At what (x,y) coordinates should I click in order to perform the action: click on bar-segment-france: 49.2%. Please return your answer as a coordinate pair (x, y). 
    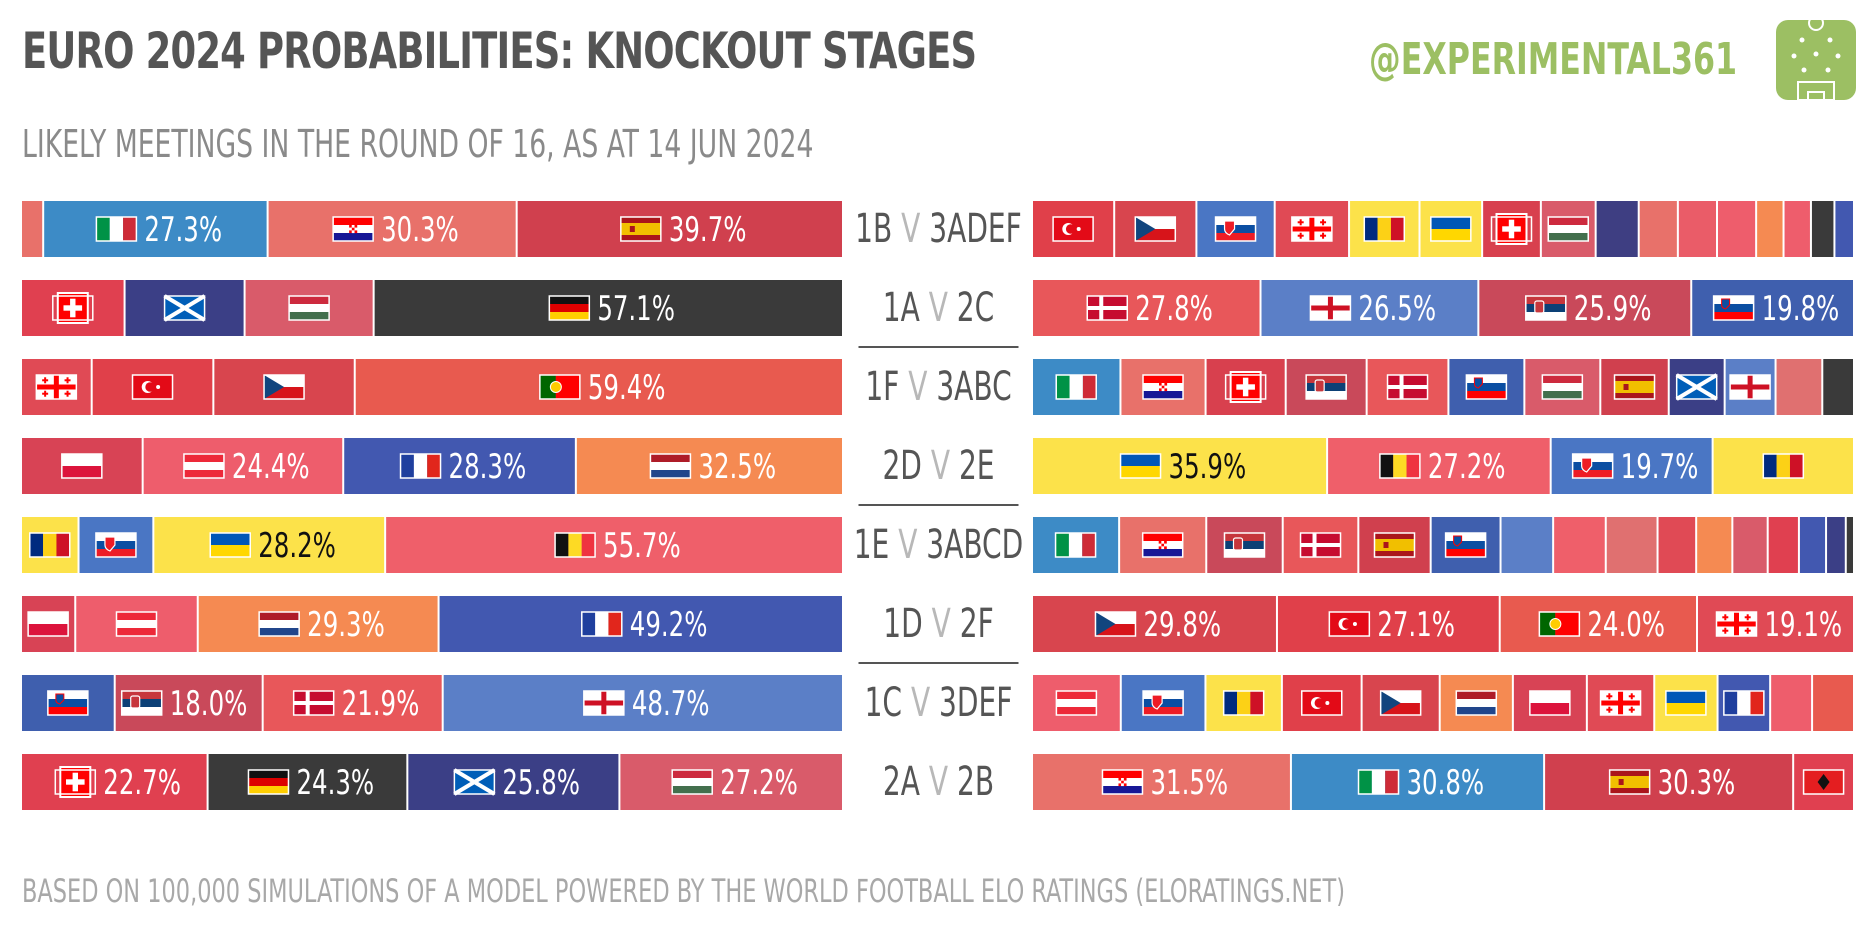
    Looking at the image, I should click on (640, 624).